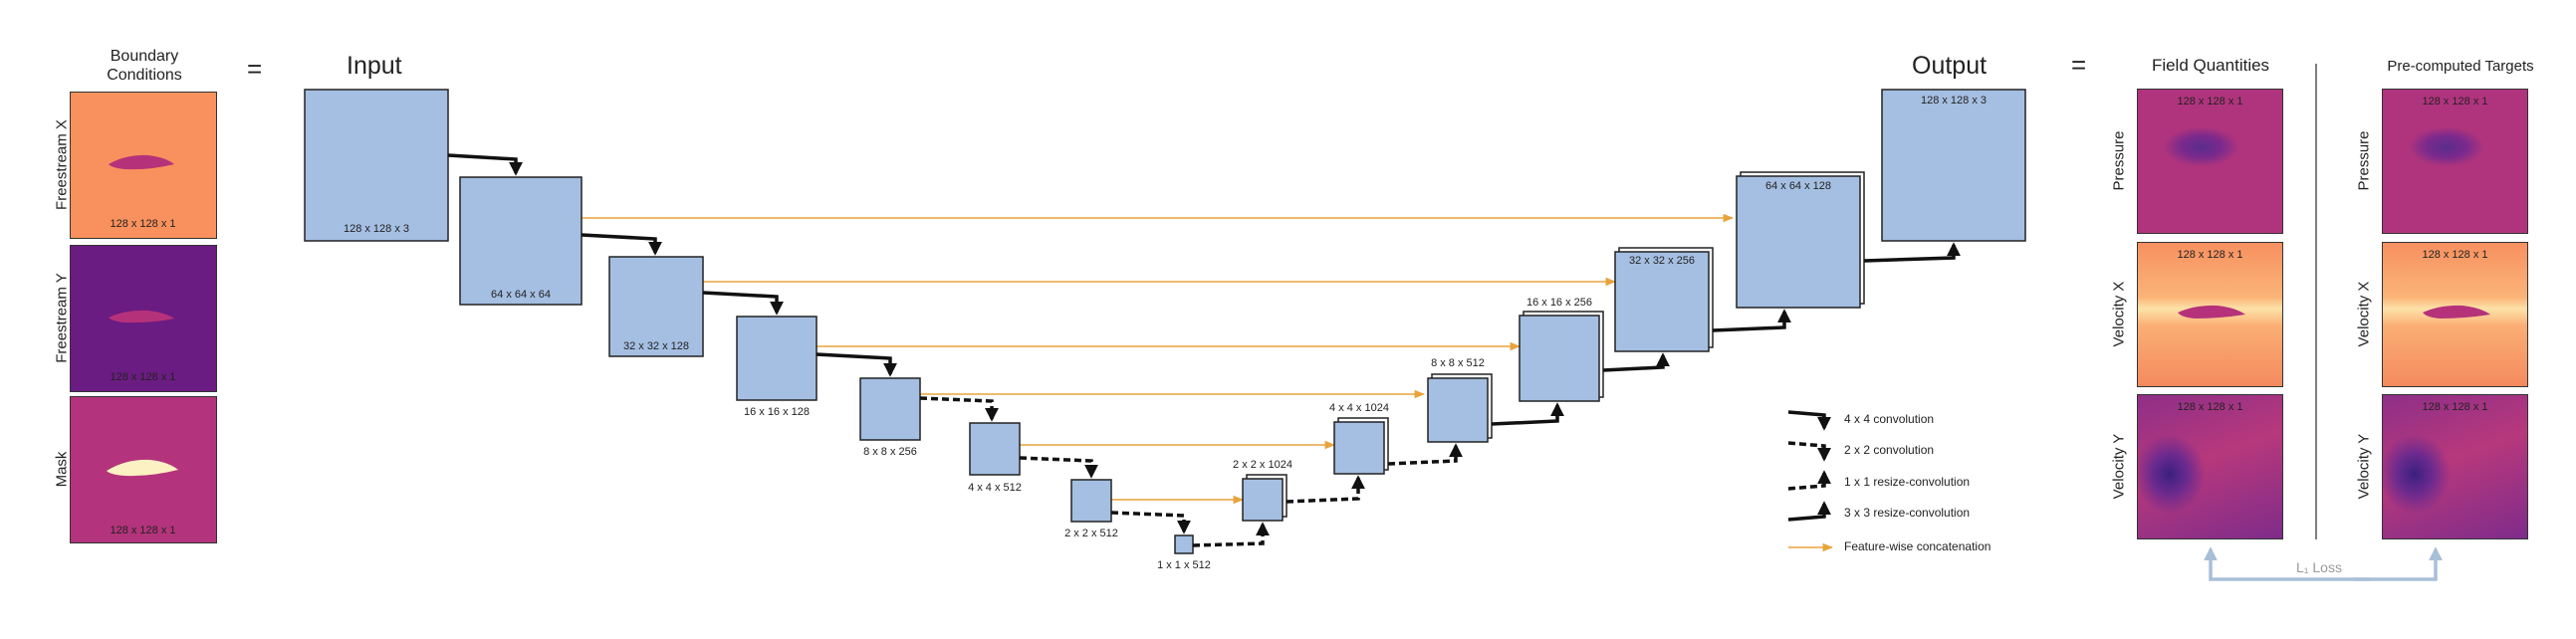 This screenshot has width=2576, height=639. Describe the element at coordinates (1359, 408) in the screenshot. I see `decoder-dims-4: 4 x 4 x 1024` at that location.